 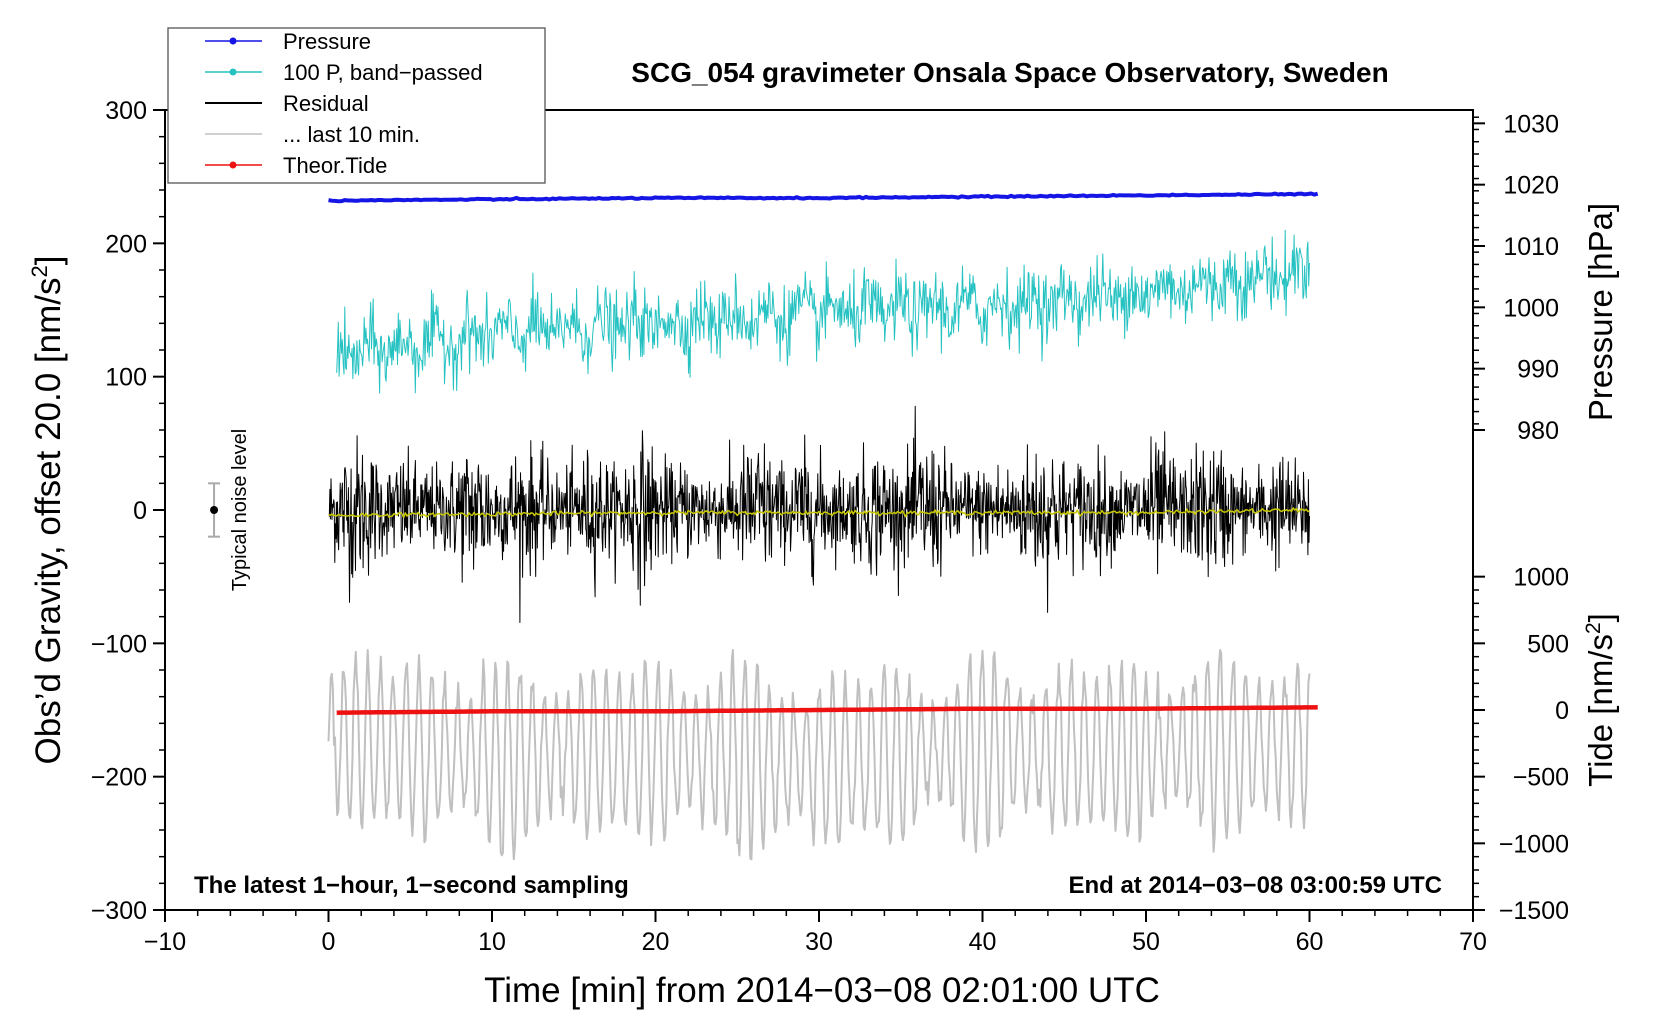 I want to click on noise-label: Typical noise level, so click(x=240, y=510).